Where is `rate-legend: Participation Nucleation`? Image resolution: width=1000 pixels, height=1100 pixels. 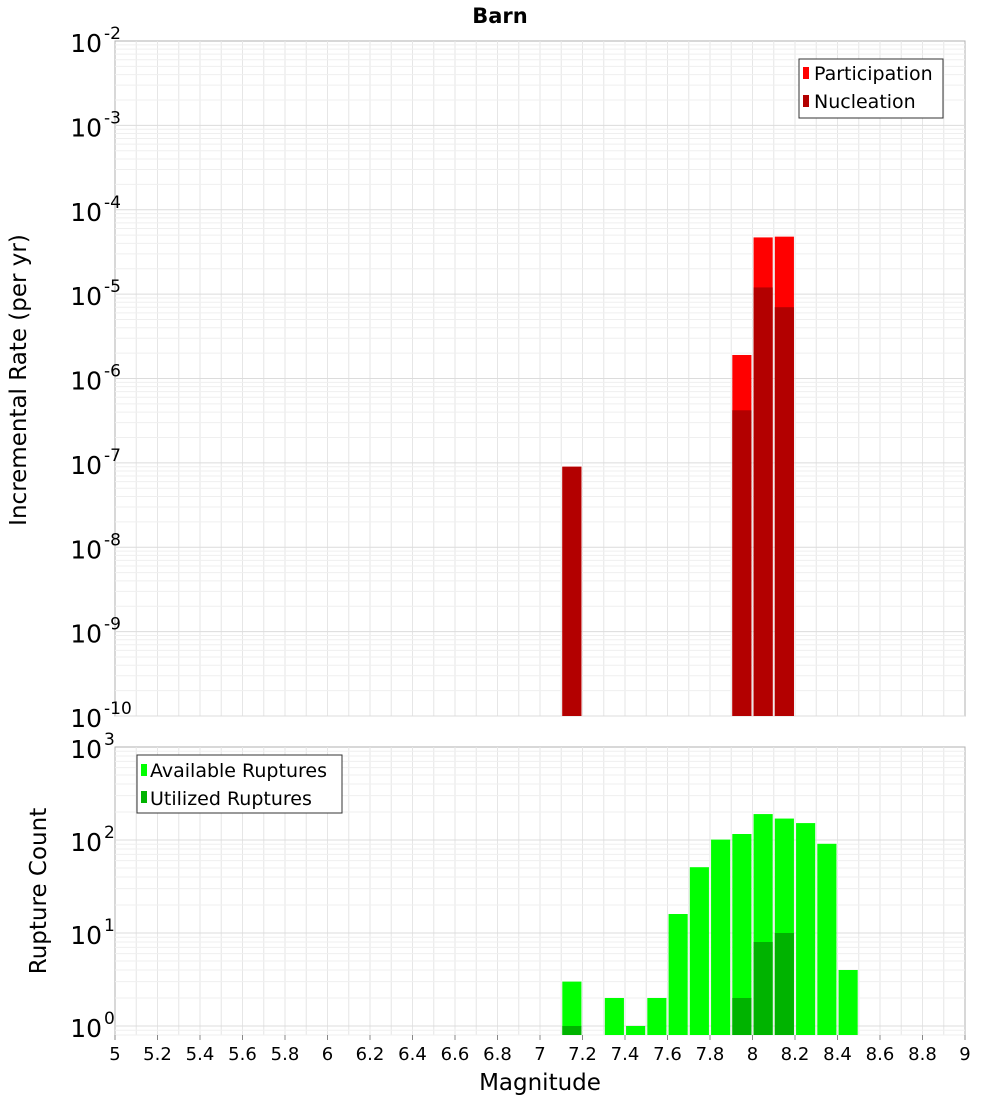
rate-legend: Participation Nucleation is located at coordinates (871, 88).